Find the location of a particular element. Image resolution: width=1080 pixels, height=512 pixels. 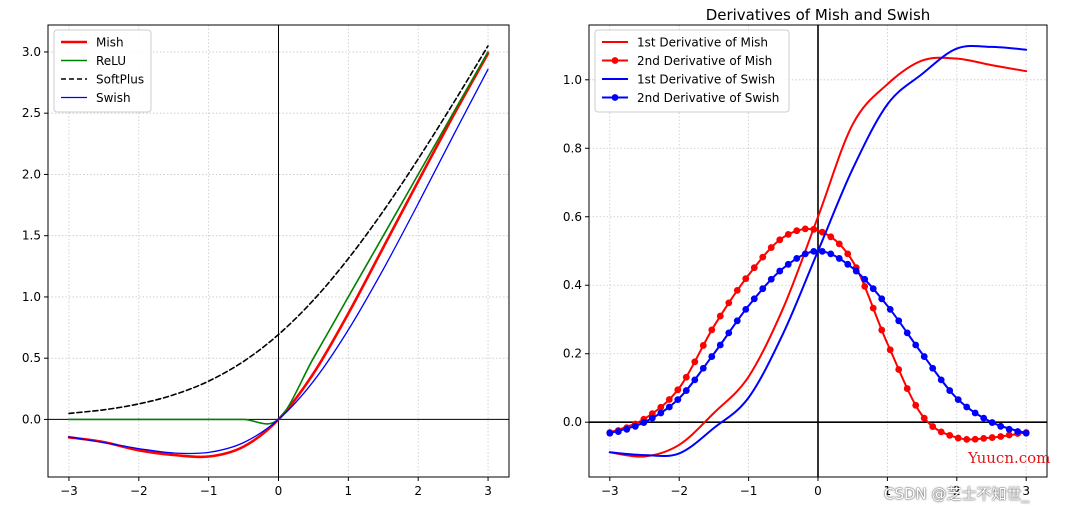

legend-label: 1st Derivative of Swish is located at coordinates (706, 80).